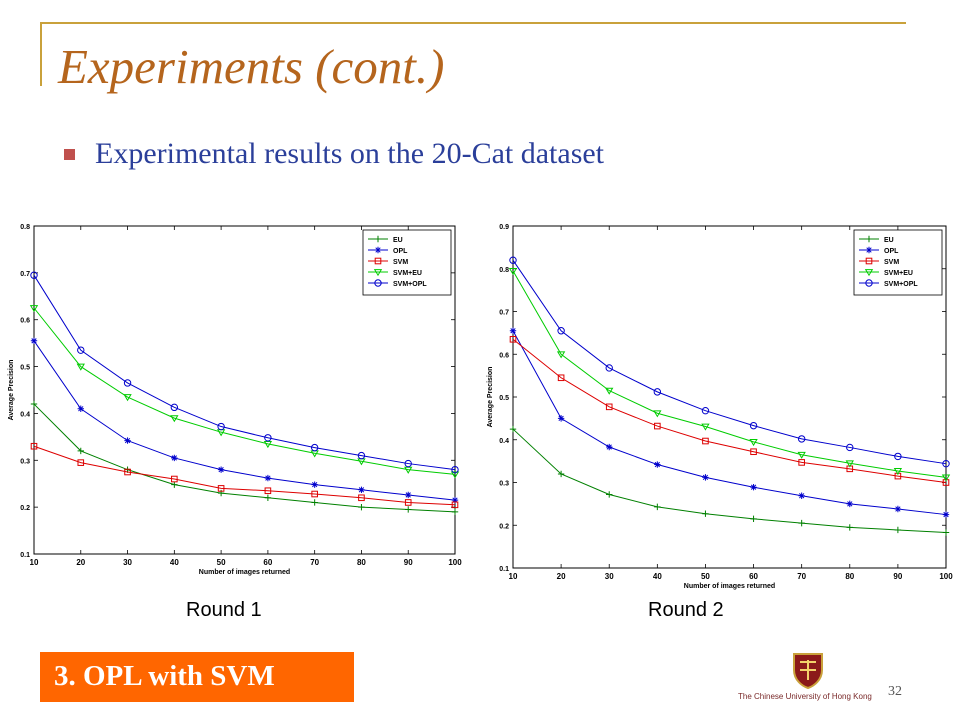 The width and height of the screenshot is (960, 720). I want to click on legend-label-eu: EU, so click(398, 240).